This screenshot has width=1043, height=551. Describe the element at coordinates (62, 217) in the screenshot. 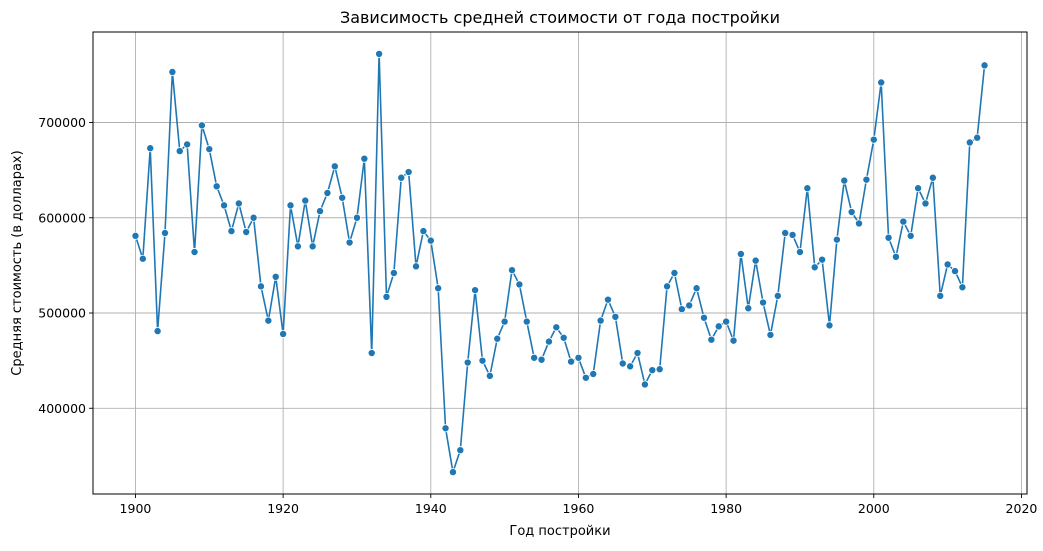

I see `y-tick-label: 600000` at that location.